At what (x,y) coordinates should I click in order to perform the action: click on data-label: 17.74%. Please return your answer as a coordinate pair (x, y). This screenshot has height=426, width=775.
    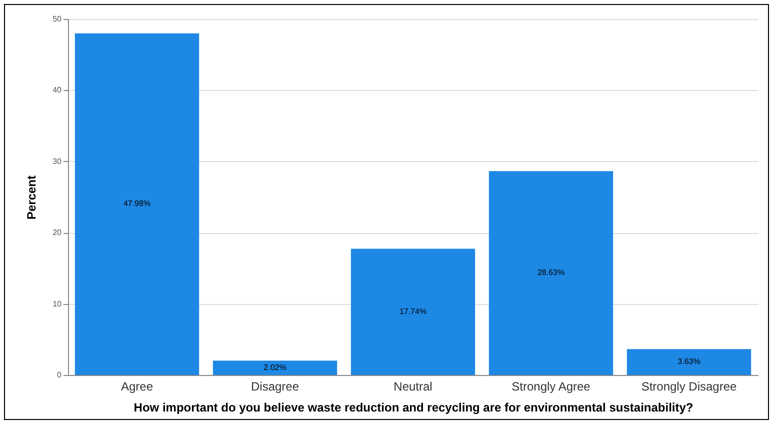
    Looking at the image, I should click on (413, 311).